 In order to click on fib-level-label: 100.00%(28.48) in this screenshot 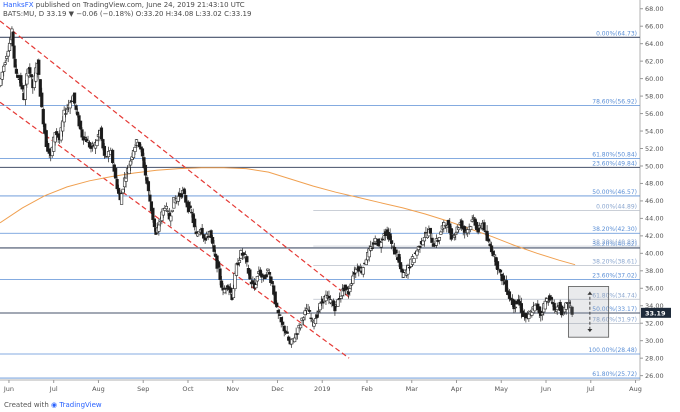, I will do `click(612, 350)`.